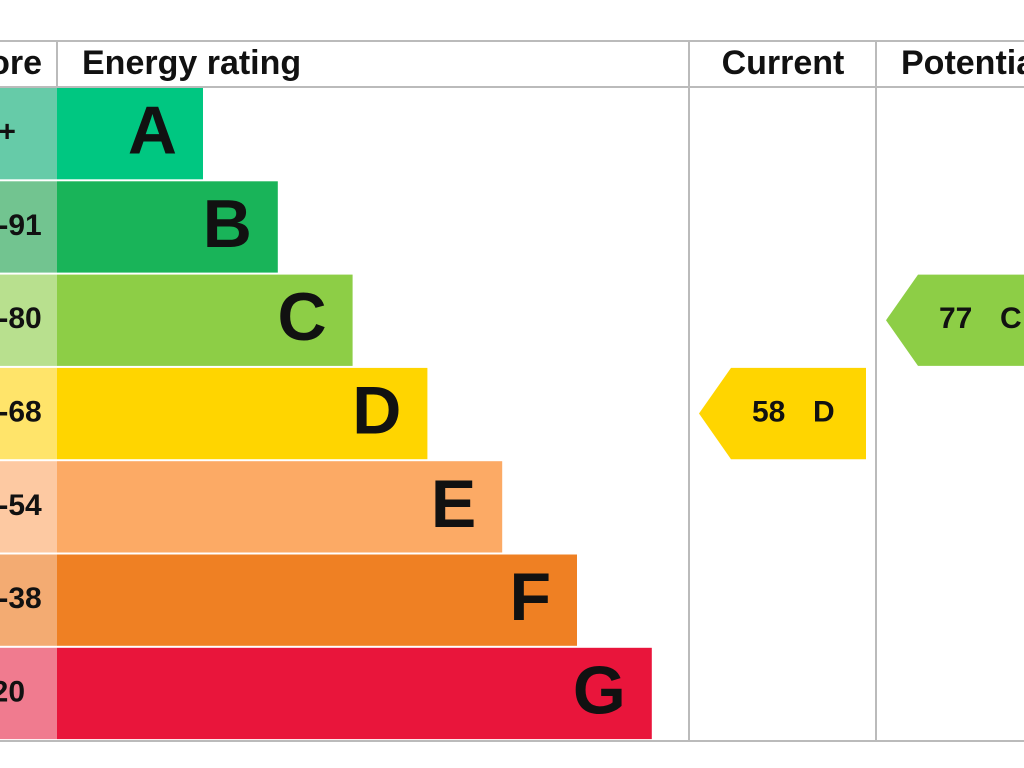 The width and height of the screenshot is (1024, 768). What do you see at coordinates (599, 690) in the screenshot?
I see `band-letter: G` at bounding box center [599, 690].